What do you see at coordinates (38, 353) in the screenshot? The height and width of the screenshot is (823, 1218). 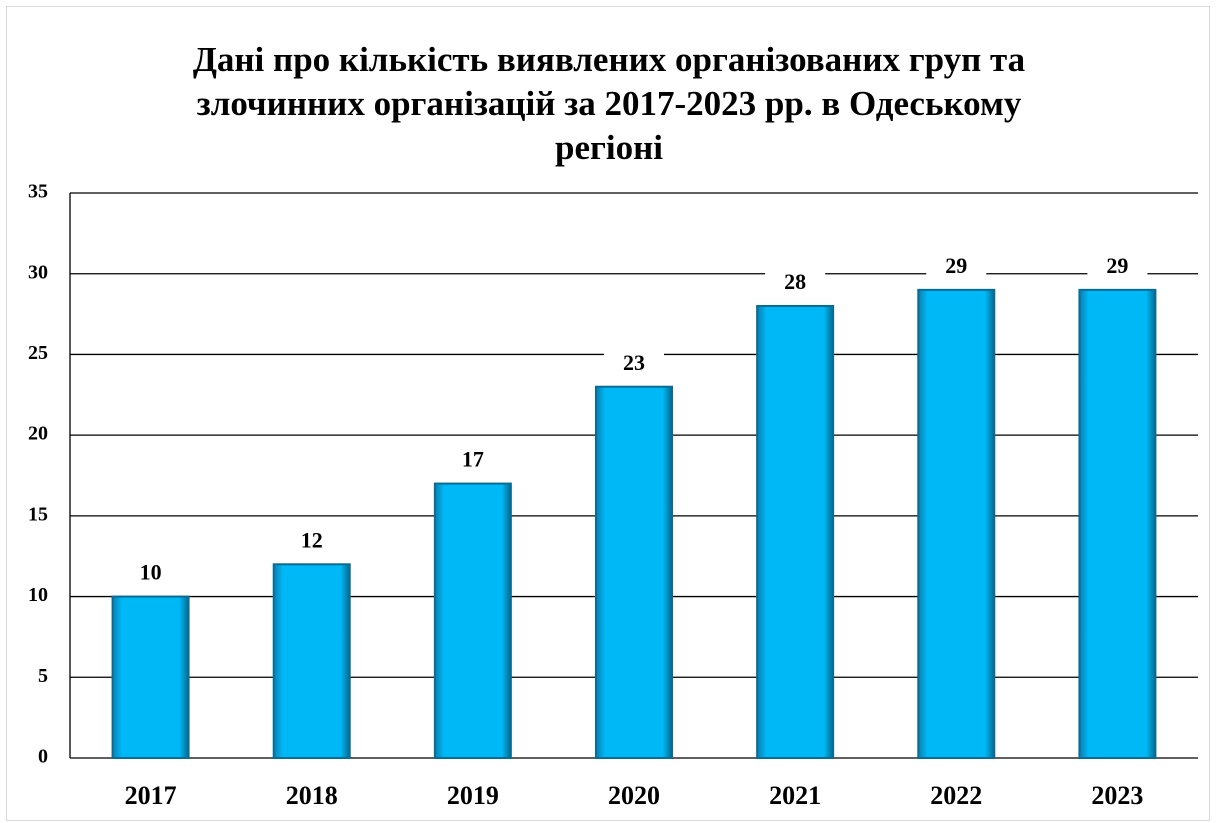 I see `y-tick-label: 25` at bounding box center [38, 353].